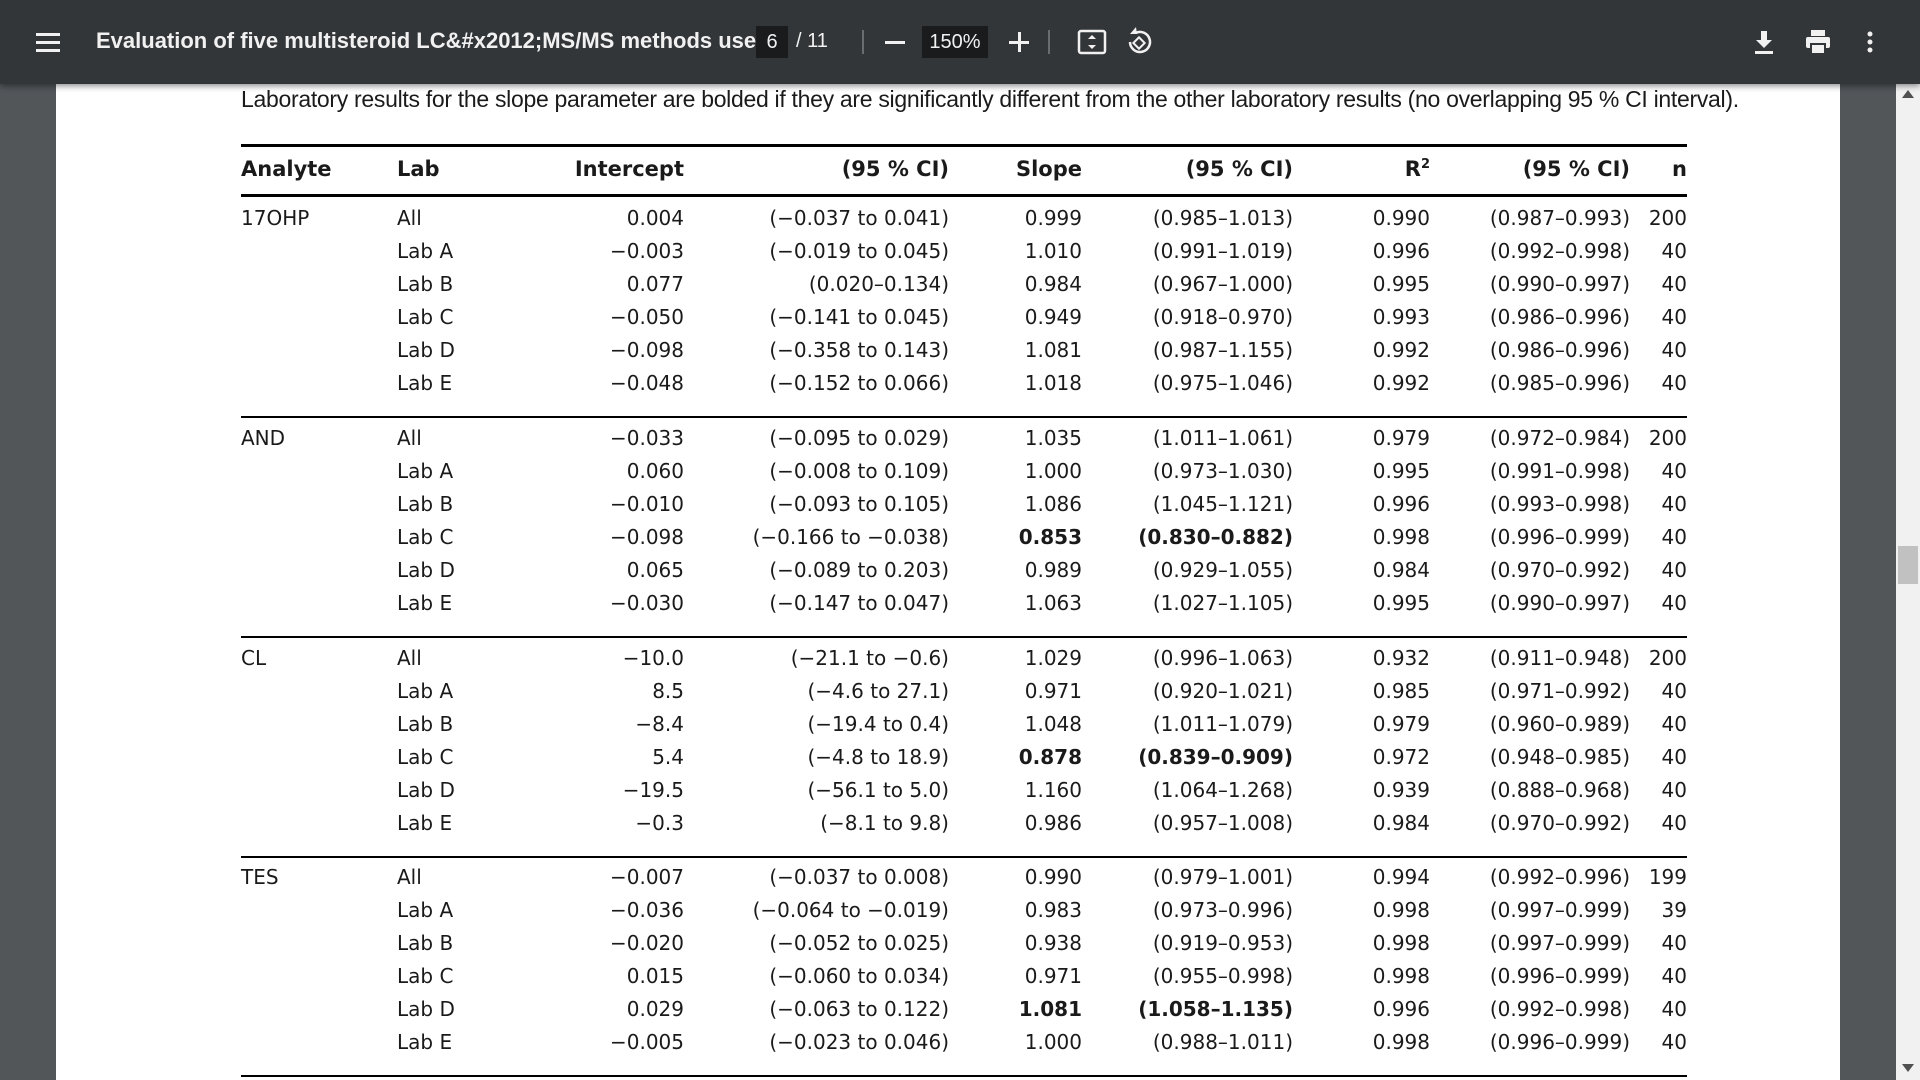  Describe the element at coordinates (859, 1009) in the screenshot. I see `cell-intercept-ci: (−0.063 to 0.122)` at that location.